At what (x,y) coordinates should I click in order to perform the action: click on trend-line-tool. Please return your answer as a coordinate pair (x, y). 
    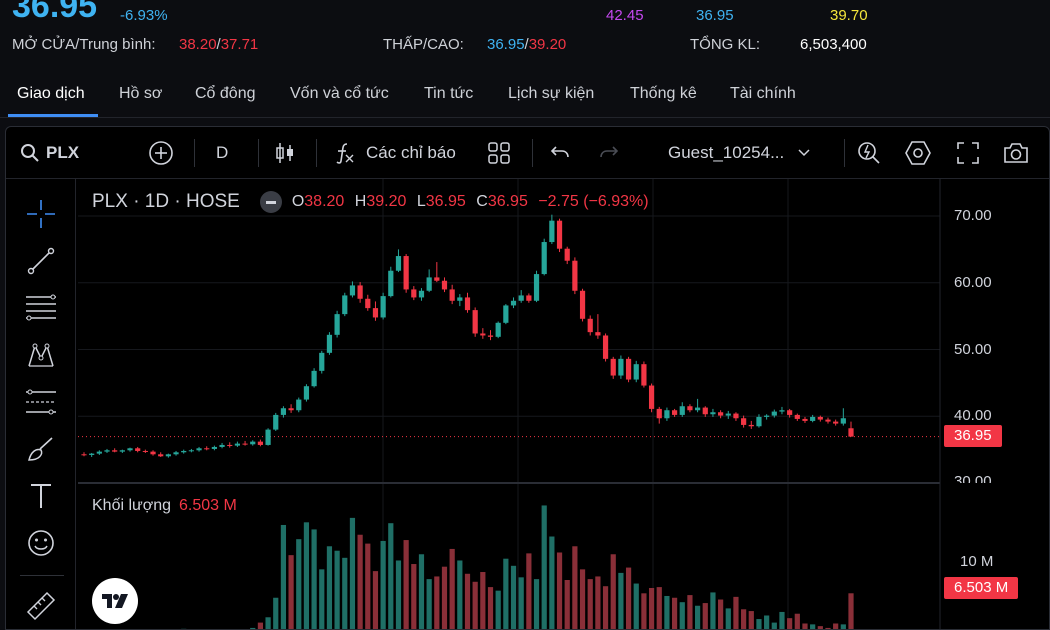
    Looking at the image, I should click on (41, 261).